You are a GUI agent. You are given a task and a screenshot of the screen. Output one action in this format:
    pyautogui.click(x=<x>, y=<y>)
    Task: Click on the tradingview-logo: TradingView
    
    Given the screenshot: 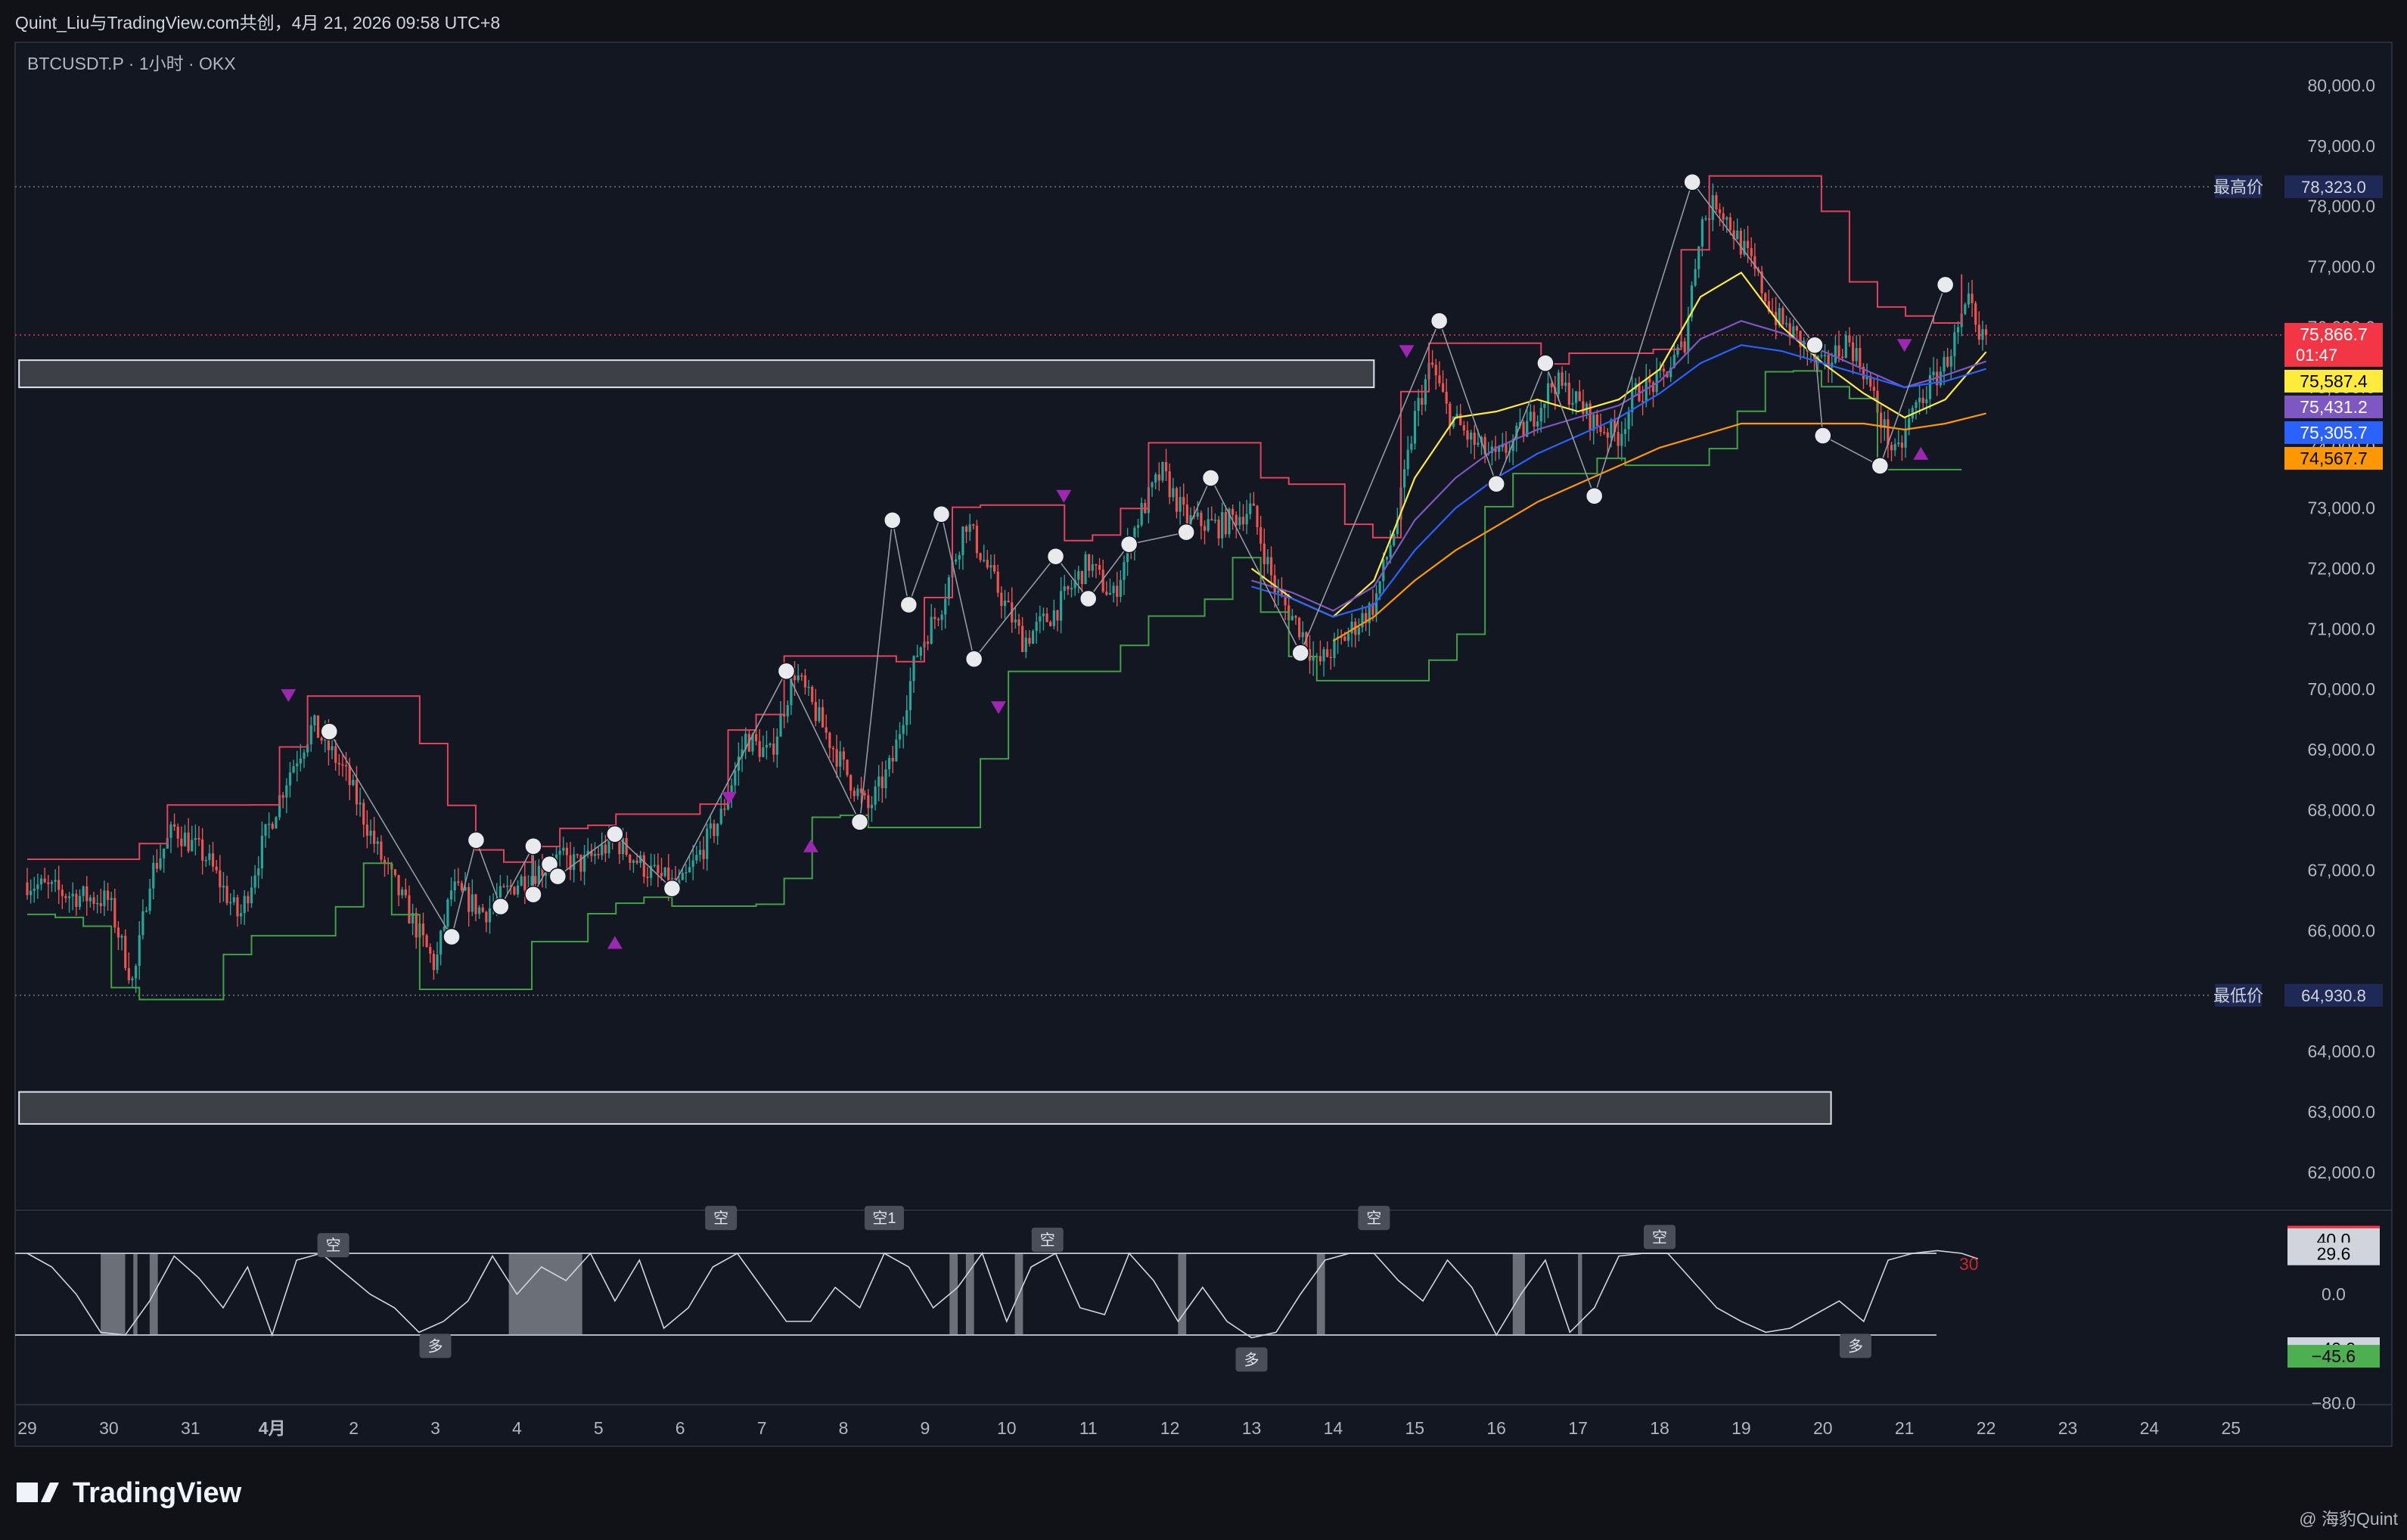 What is the action you would take?
    pyautogui.click(x=129, y=1493)
    